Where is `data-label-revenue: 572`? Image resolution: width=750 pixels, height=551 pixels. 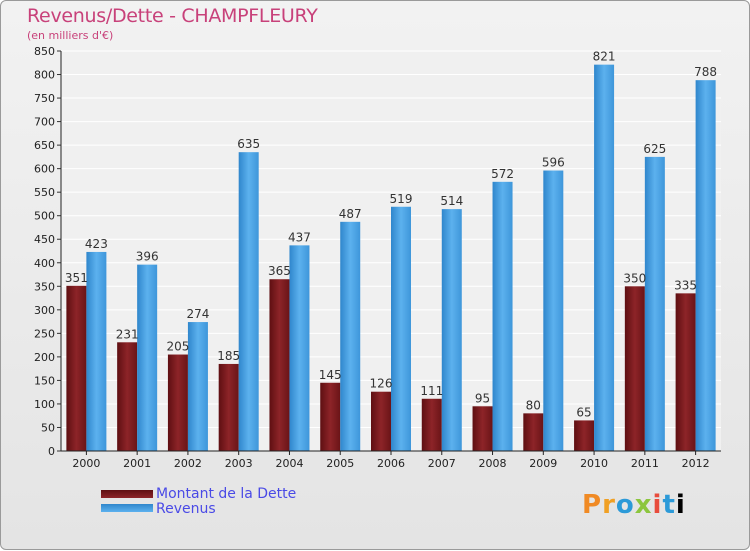
data-label-revenue: 572 is located at coordinates (502, 174).